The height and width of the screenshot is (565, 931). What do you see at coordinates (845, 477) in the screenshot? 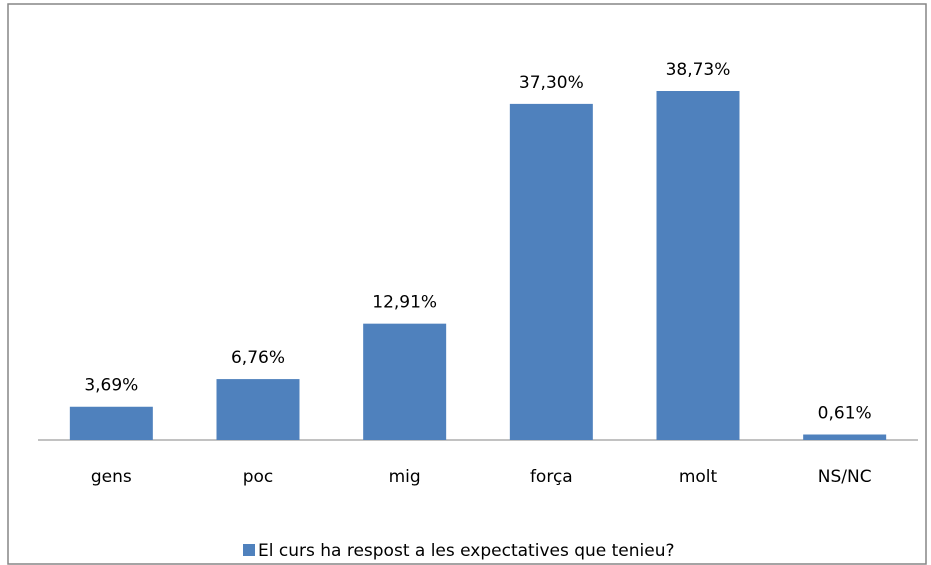
I see `x-tick-label: NS/NC` at bounding box center [845, 477].